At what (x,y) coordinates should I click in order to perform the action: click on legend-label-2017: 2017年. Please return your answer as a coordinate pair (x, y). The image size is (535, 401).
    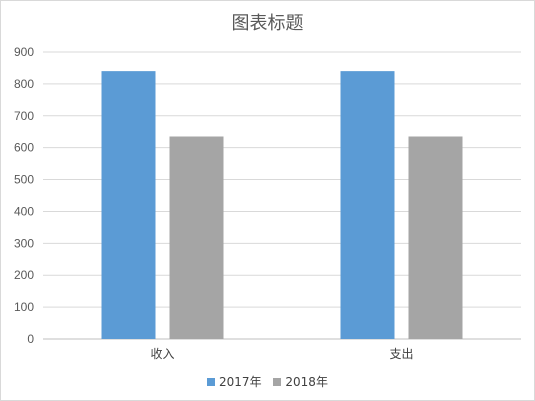
    Looking at the image, I should click on (240, 382).